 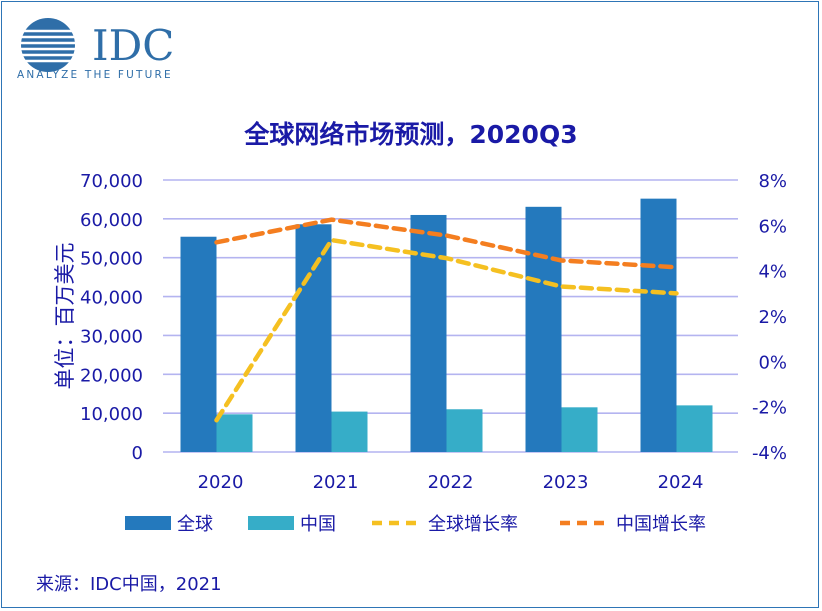 What do you see at coordinates (336, 482) in the screenshot?
I see `x-tick-label: 2021` at bounding box center [336, 482].